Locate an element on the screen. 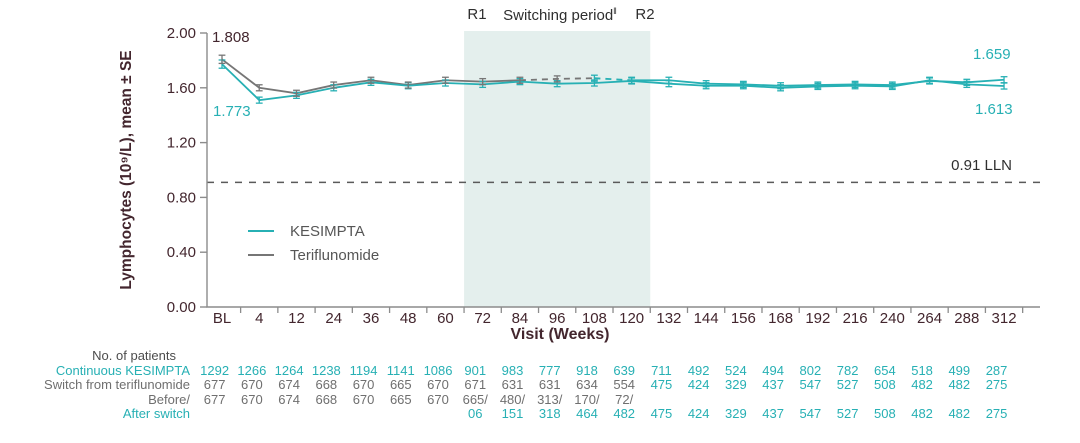 The width and height of the screenshot is (1080, 443). randomization-2-label: R2 is located at coordinates (645, 14).